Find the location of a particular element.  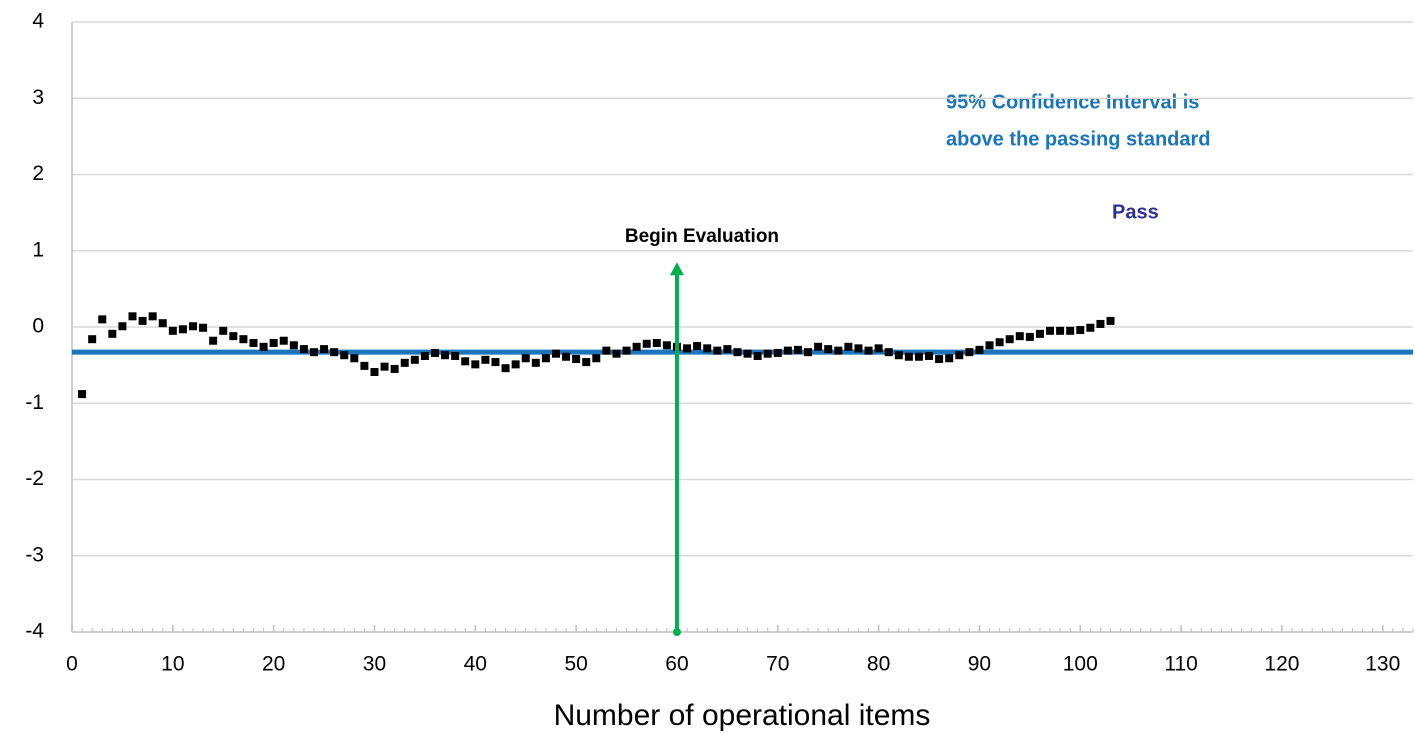

x-tick-label: 90 is located at coordinates (979, 664).